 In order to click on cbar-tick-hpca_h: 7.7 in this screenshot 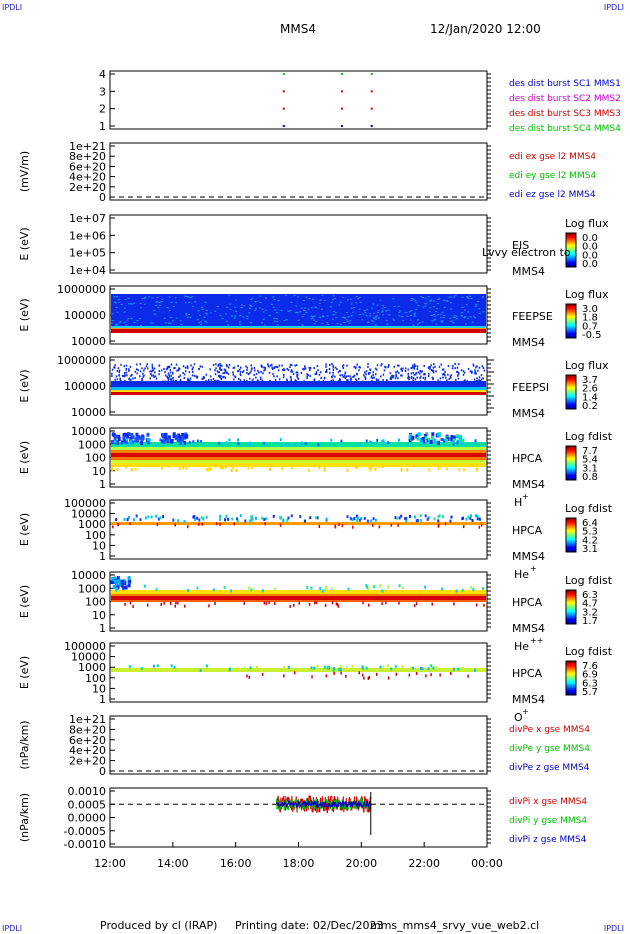, I will do `click(590, 451)`.